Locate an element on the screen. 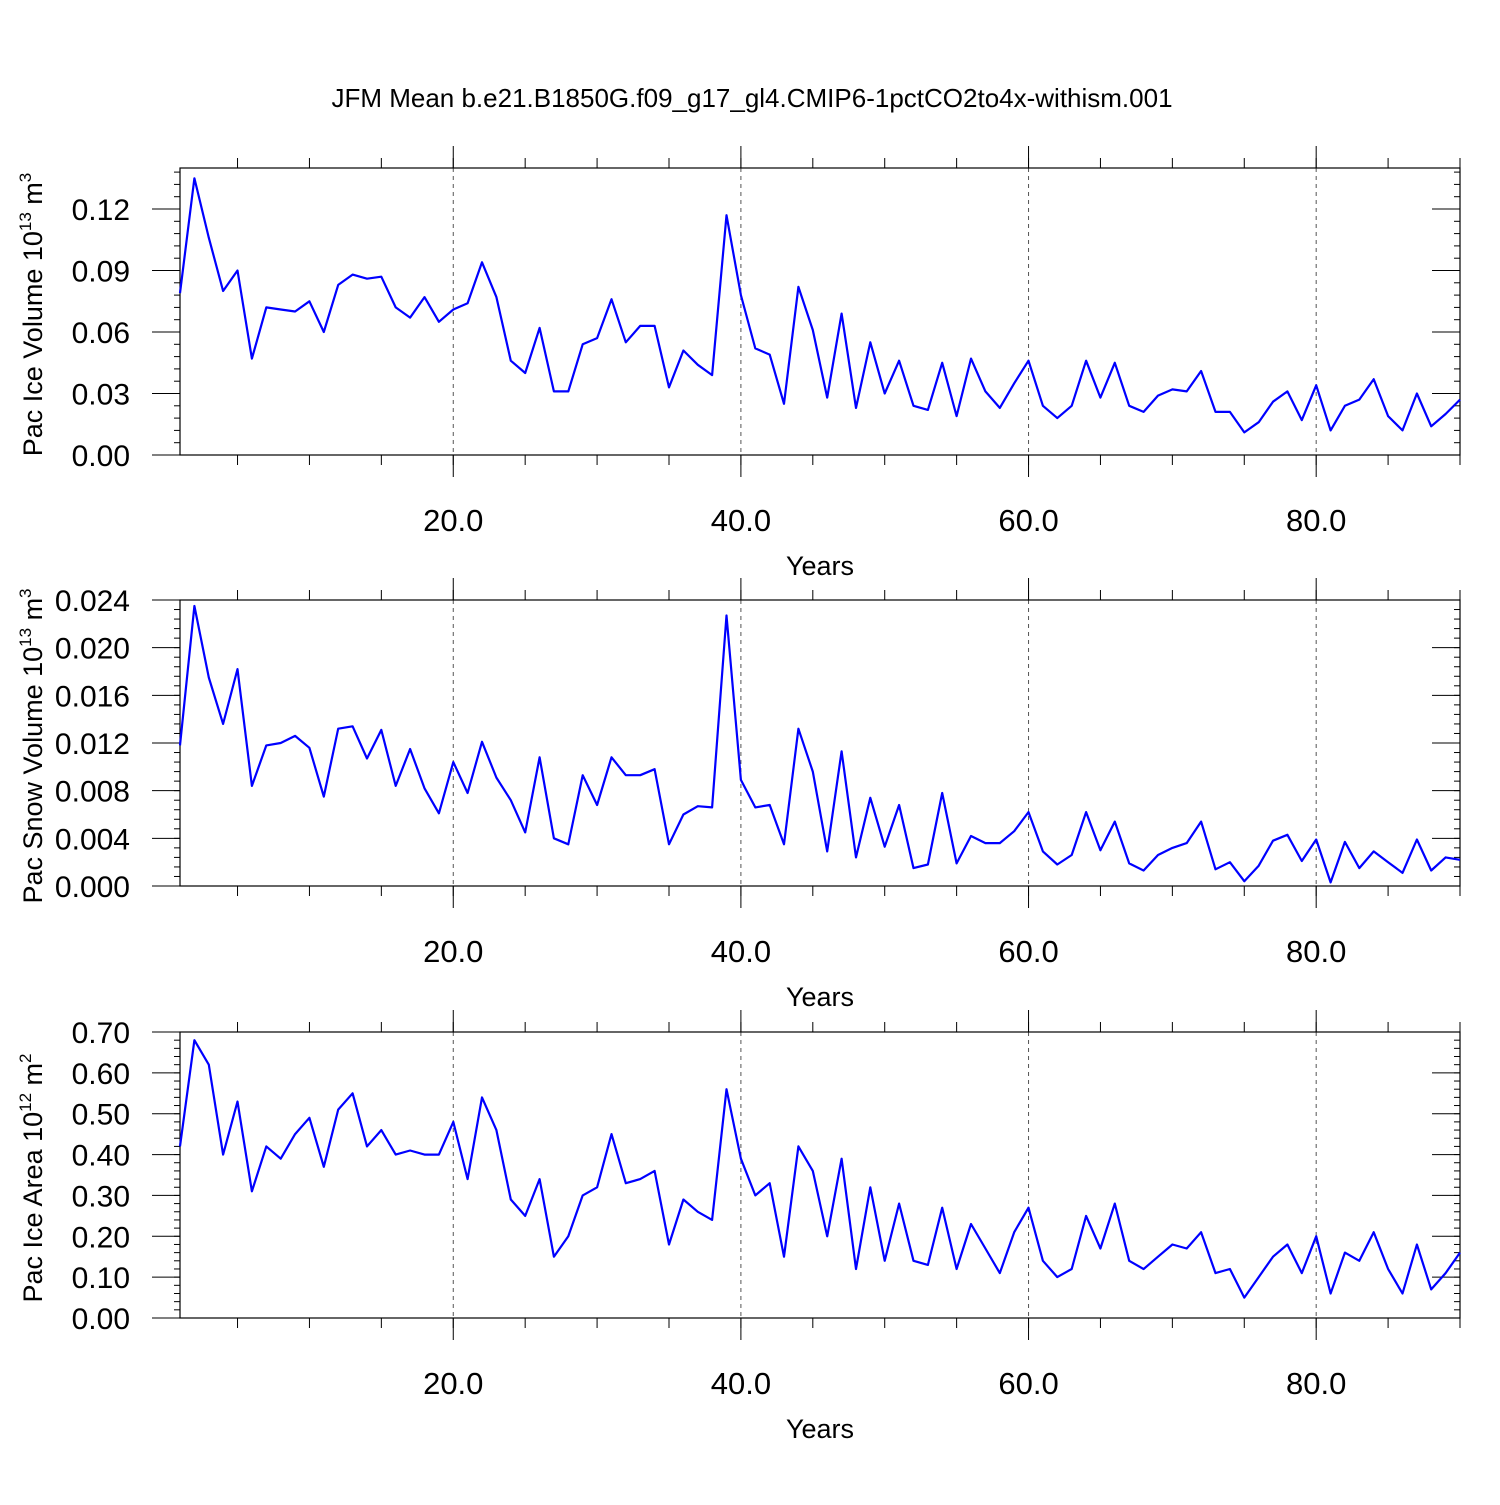 The width and height of the screenshot is (1500, 1505). y-tick-label: 0.004 is located at coordinates (92, 839).